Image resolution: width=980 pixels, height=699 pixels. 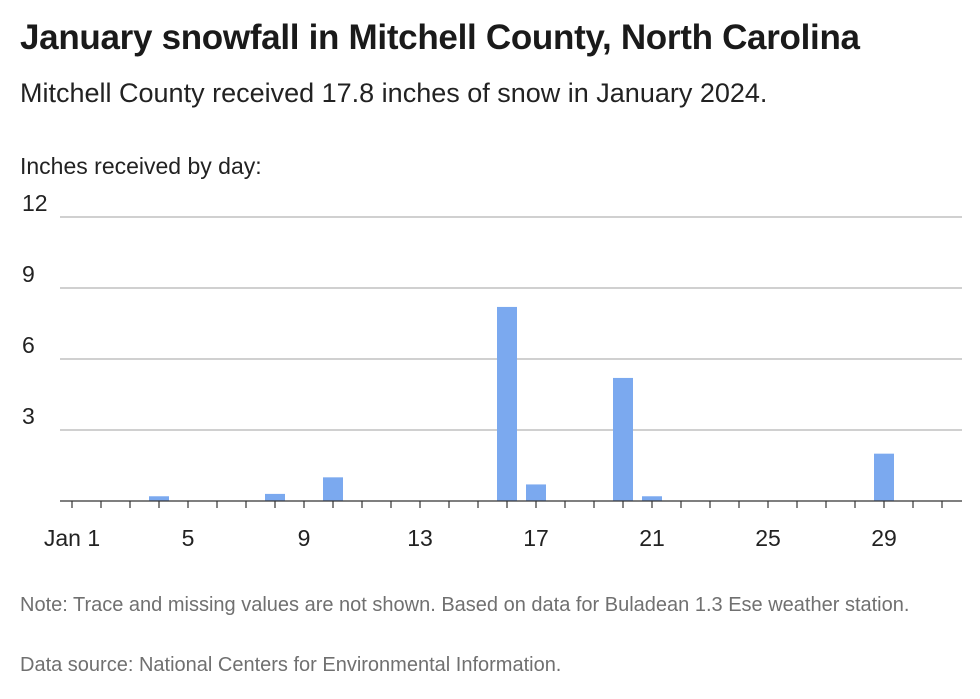 What do you see at coordinates (304, 538) in the screenshot?
I see `x-tick-label: 9` at bounding box center [304, 538].